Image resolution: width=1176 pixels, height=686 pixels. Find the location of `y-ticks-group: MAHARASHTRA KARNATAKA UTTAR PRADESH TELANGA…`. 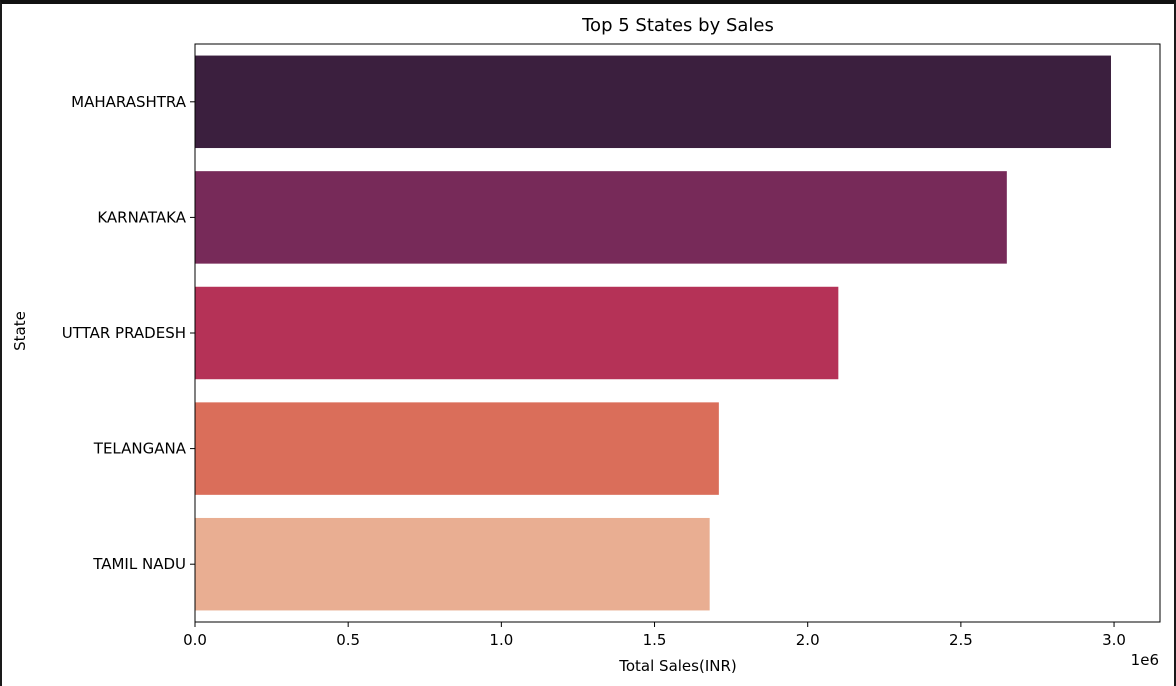

y-ticks-group: MAHARASHTRA KARNATAKA UTTAR PRADESH TELANGA… is located at coordinates (128, 333).